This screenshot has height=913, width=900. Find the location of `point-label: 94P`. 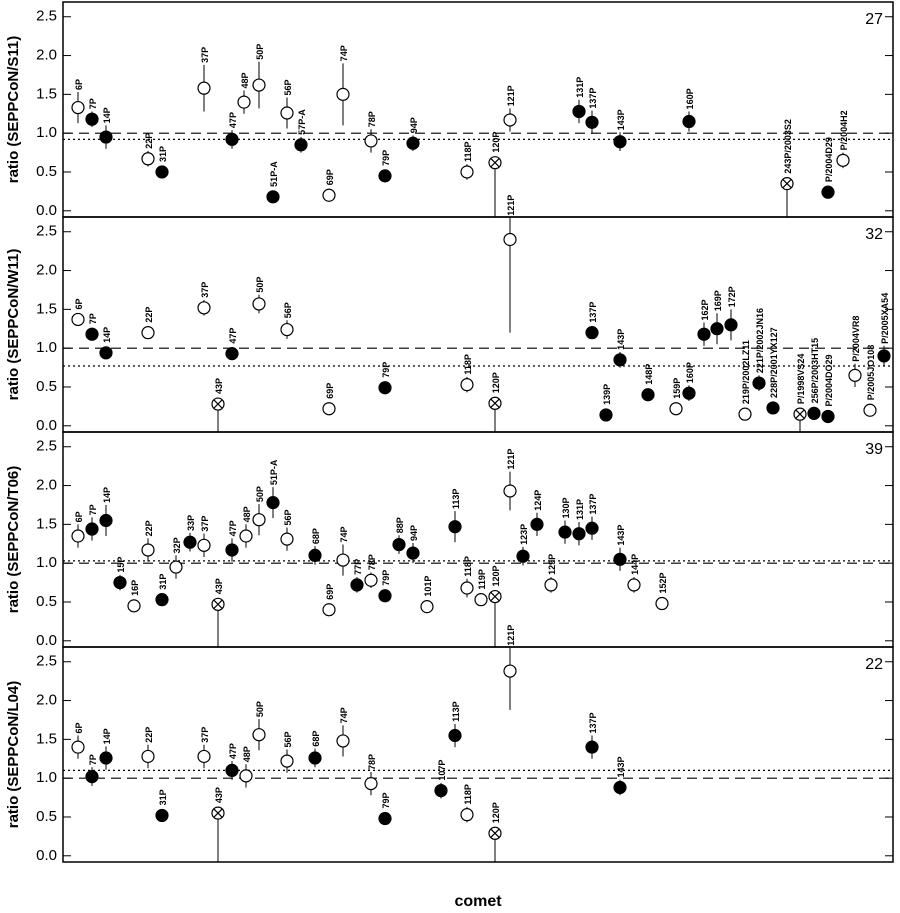

point-label: 94P is located at coordinates (414, 533).